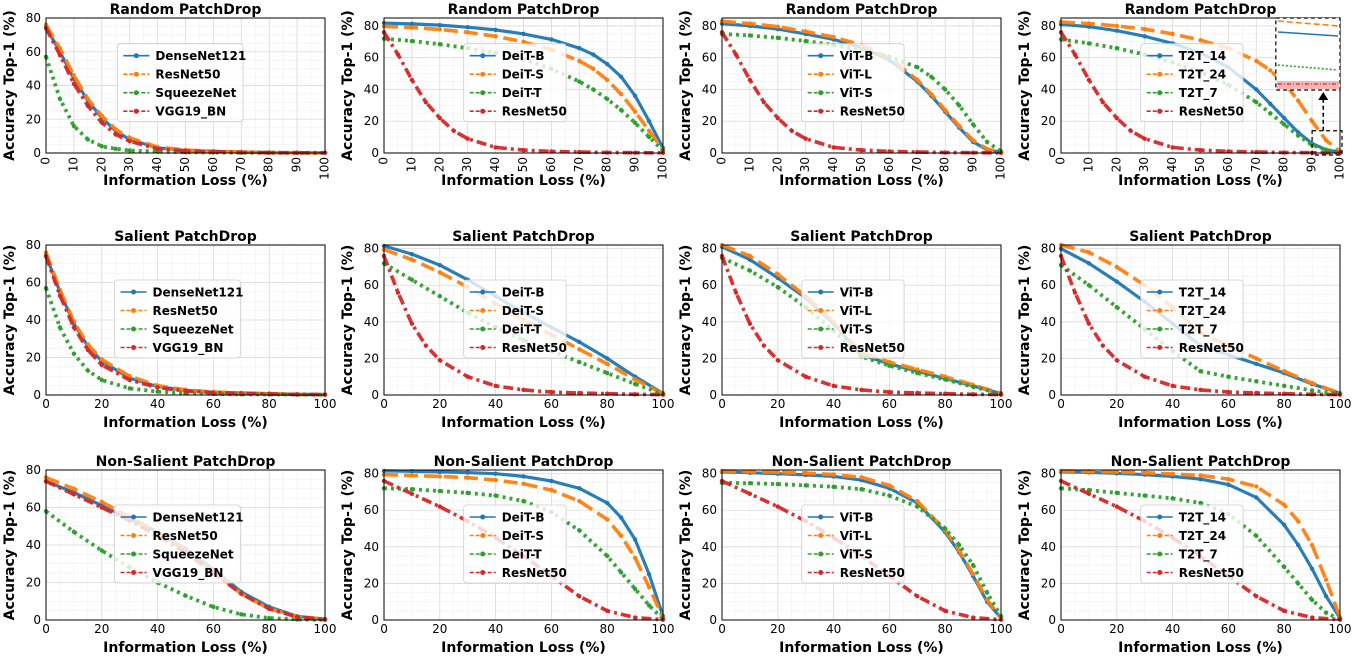  Describe the element at coordinates (523, 648) in the screenshot. I see `x-axis-label: Information Loss (%)` at that location.